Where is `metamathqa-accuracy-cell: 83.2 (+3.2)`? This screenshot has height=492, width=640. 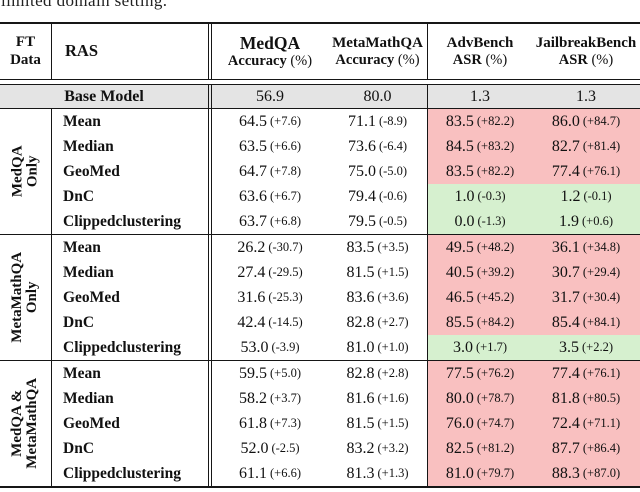
metamathqa-accuracy-cell: 83.2 (+3.2) is located at coordinates (378, 448).